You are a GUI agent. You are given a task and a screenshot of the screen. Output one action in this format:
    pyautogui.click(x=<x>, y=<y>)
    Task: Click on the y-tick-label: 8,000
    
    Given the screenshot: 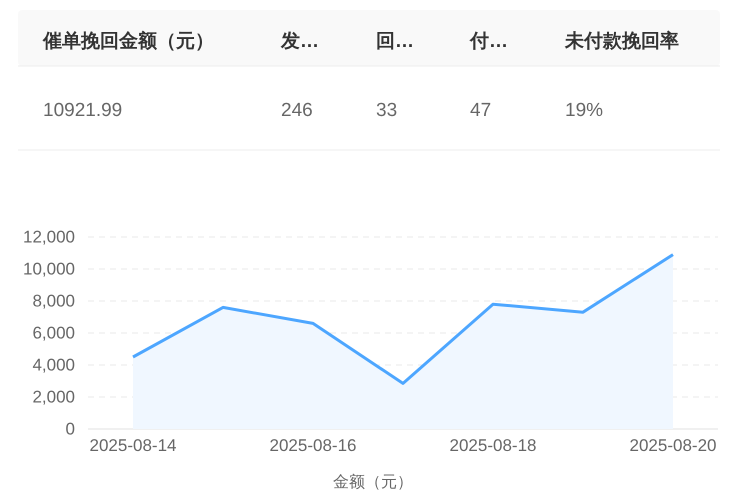 What is the action you would take?
    pyautogui.click(x=53, y=300)
    